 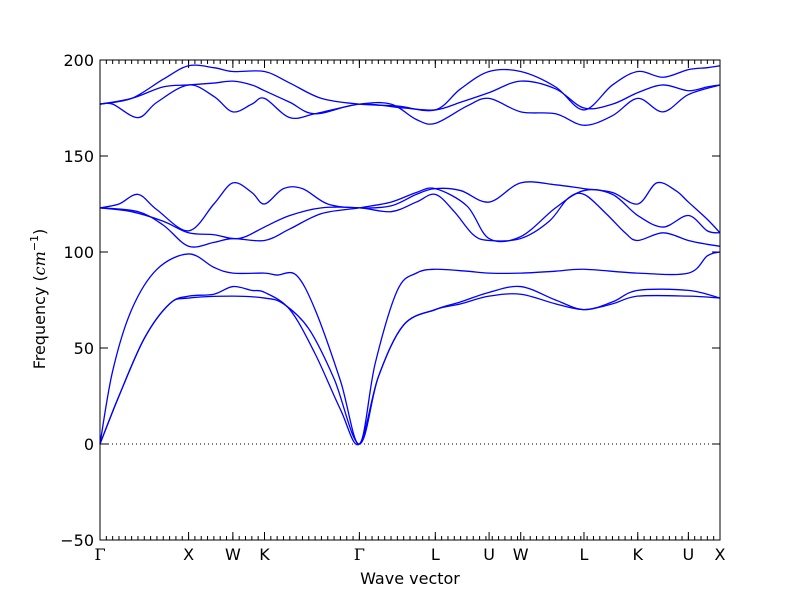 I want to click on y-axis-label-suffix: ), so click(x=39, y=232).